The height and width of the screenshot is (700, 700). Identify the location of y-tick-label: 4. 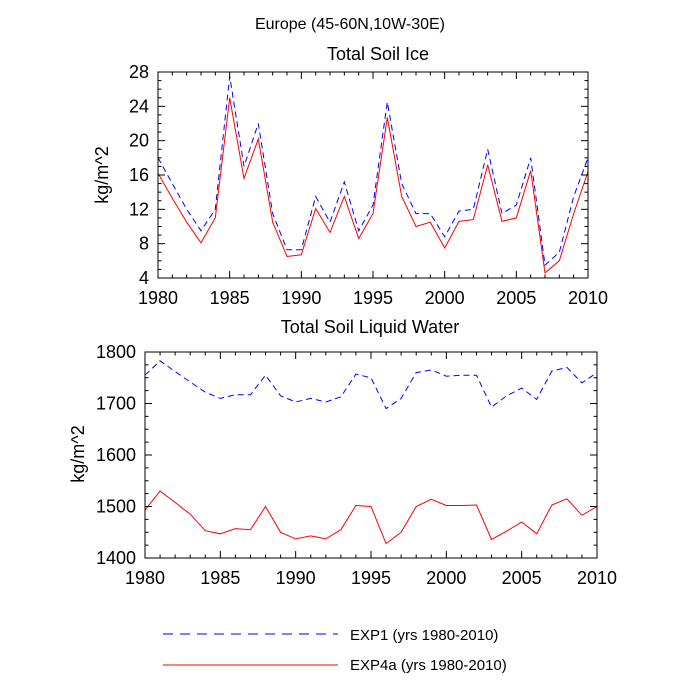
(144, 278).